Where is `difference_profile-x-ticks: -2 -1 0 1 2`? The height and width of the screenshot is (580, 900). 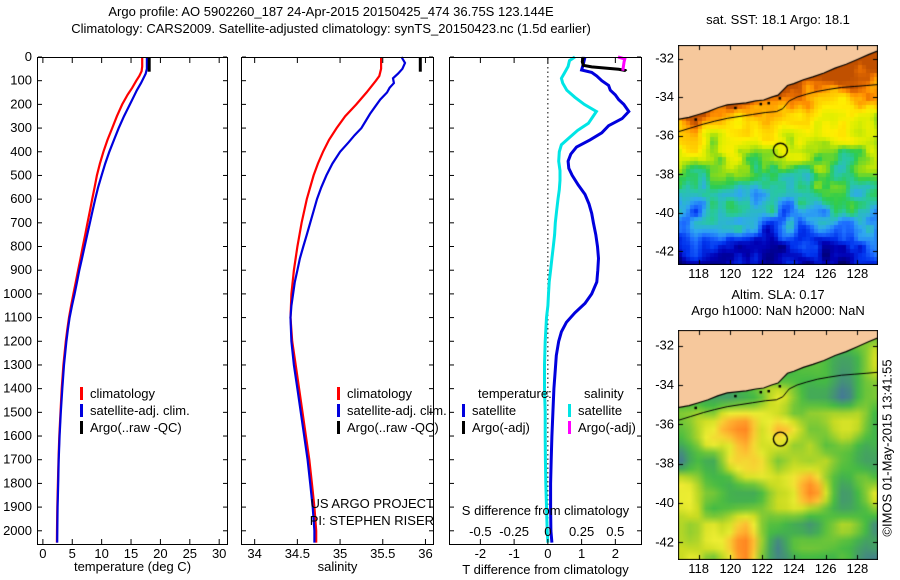 difference_profile-x-ticks: -2 -1 0 1 2 is located at coordinates (547, 309).